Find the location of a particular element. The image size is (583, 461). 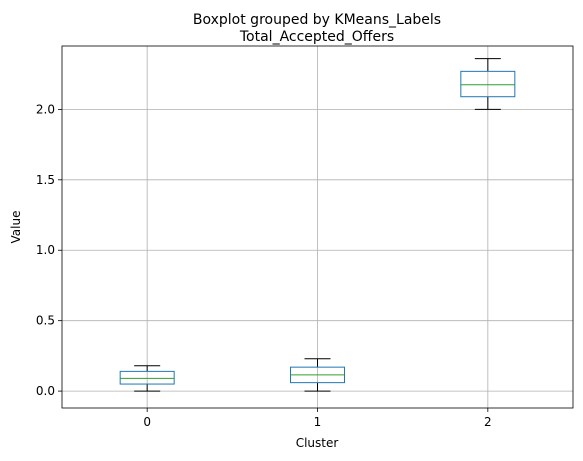

y-tick-label: 0.0 is located at coordinates (45, 391).